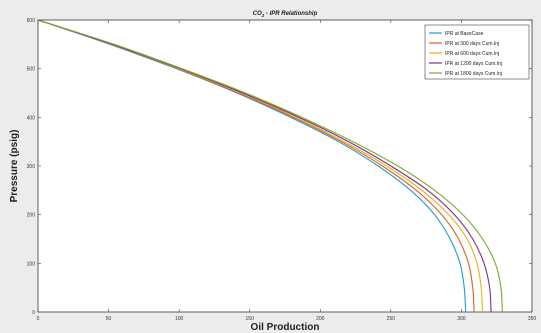  What do you see at coordinates (473, 74) in the screenshot?
I see `legend-label: IPR at 1800 days Cum.Inj` at bounding box center [473, 74].